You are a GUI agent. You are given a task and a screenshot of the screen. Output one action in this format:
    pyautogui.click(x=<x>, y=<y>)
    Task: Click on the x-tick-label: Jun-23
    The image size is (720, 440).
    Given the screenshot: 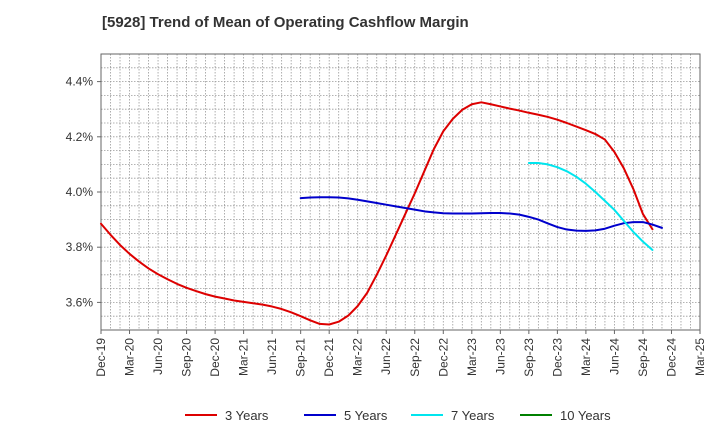 What is the action you would take?
    pyautogui.click(x=500, y=356)
    